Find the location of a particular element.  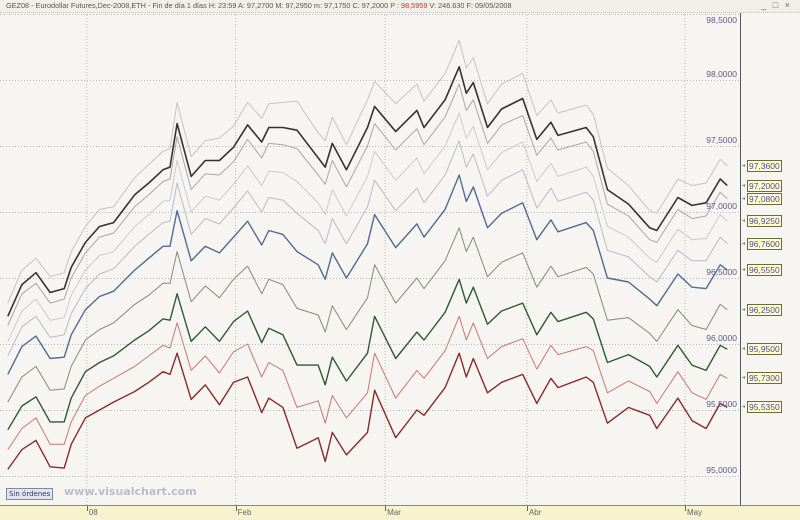

y-tick-label: 97,5000 is located at coordinates (721, 140).